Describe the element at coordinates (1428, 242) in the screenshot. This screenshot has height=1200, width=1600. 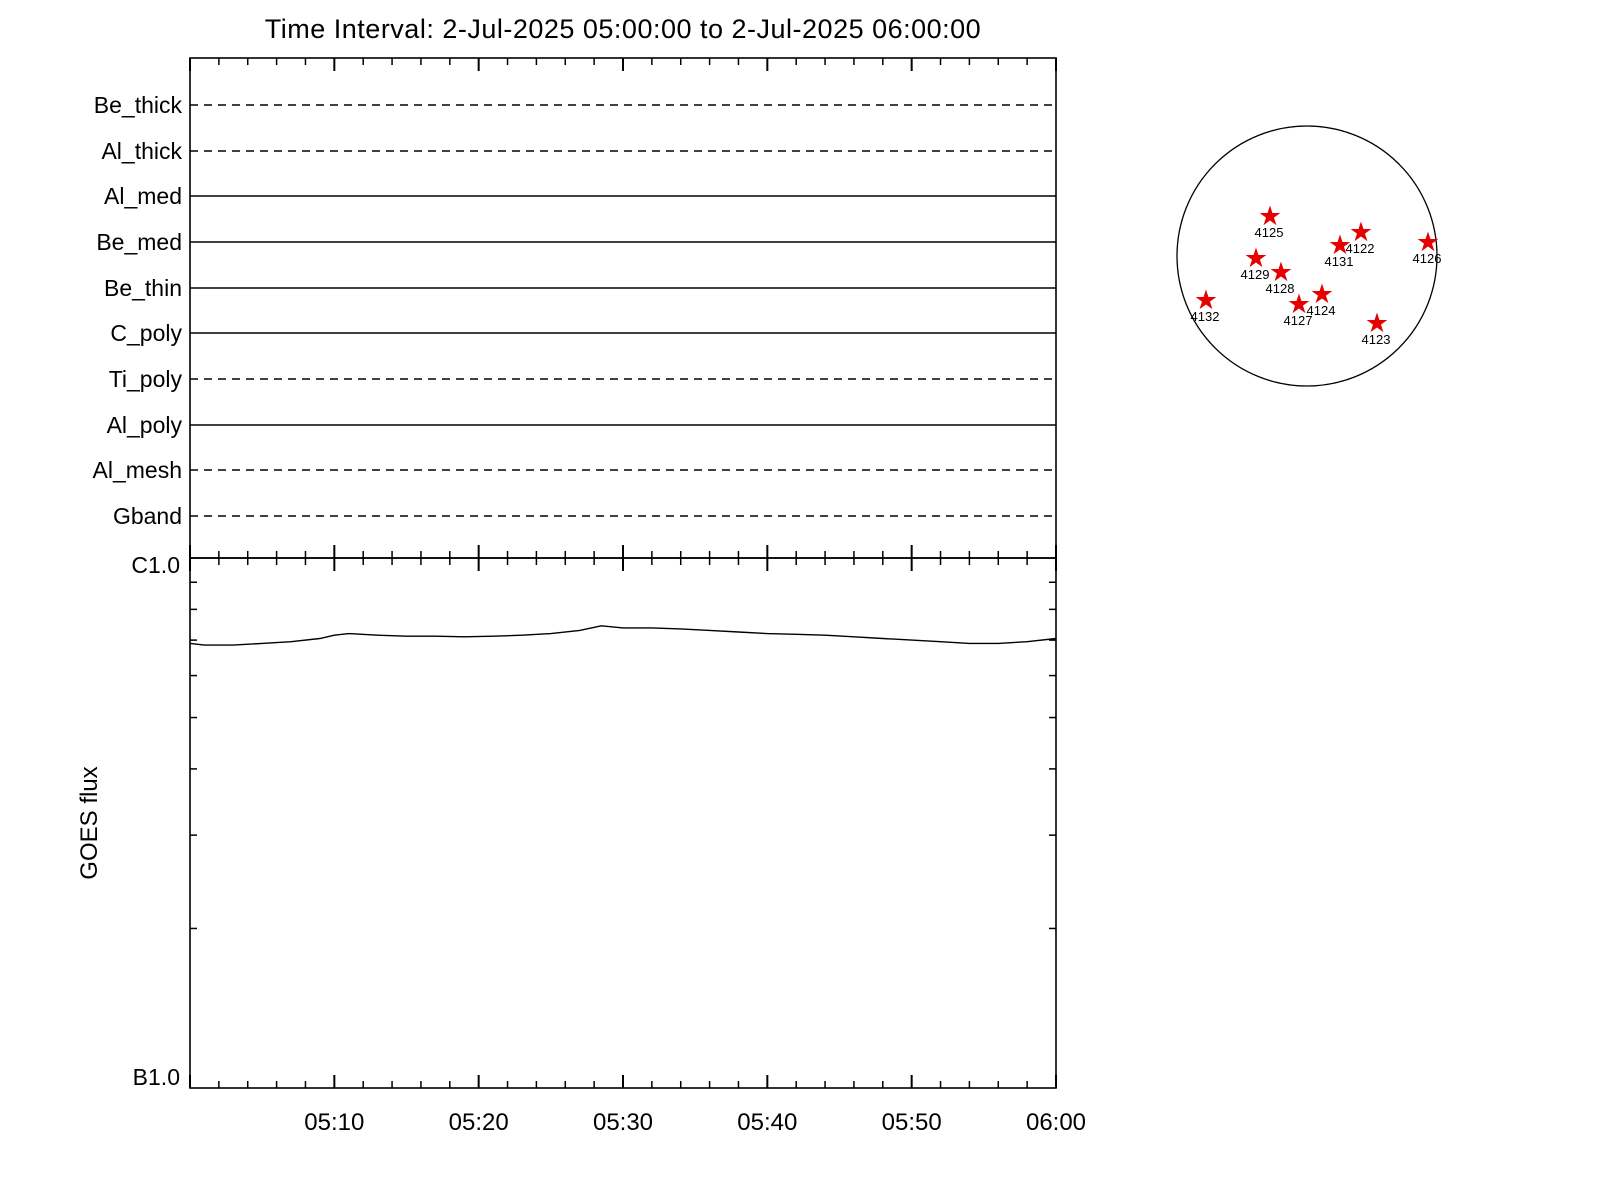
I see `active-region-star-4126: ★` at that location.